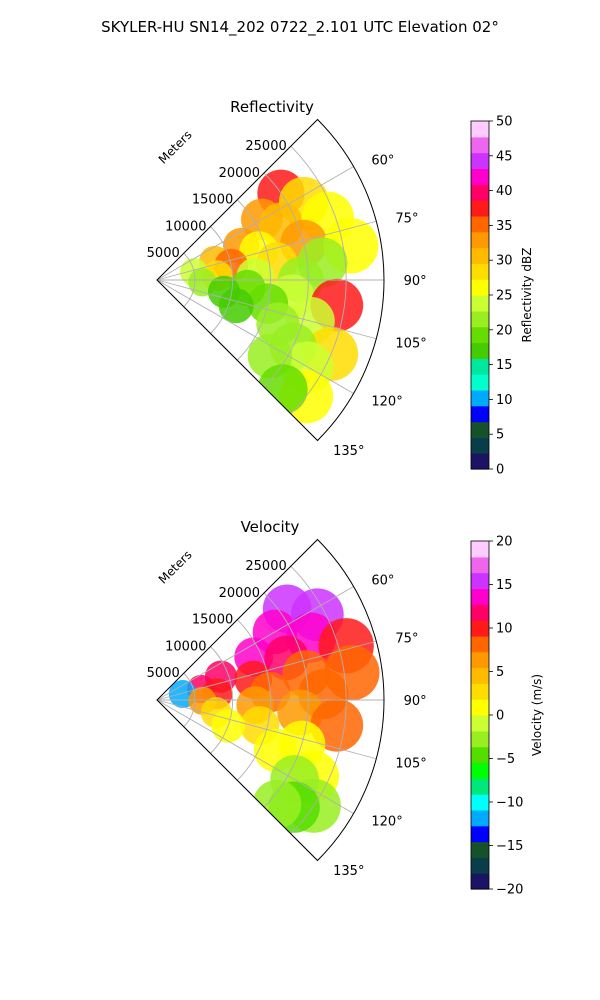 This screenshot has width=600, height=1000. Describe the element at coordinates (175, 567) in the screenshot. I see `velocity-range-label: Meters` at that location.